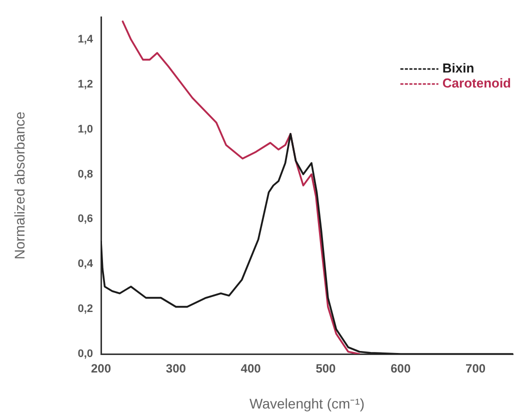  What do you see at coordinates (307, 403) in the screenshot?
I see `x-axis-title: Wavelenght (cm⁻¹)` at bounding box center [307, 403].